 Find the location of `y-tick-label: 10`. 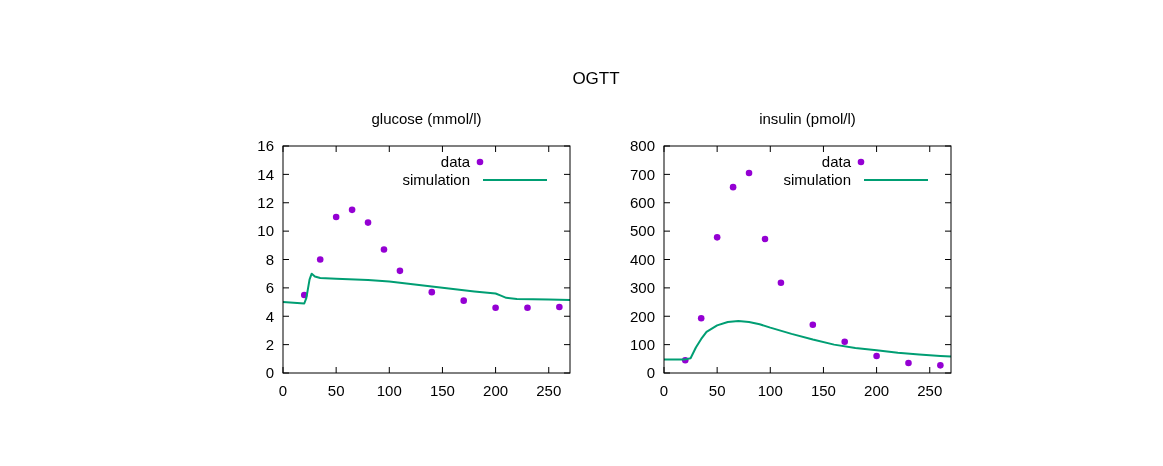

y-tick-label: 10 is located at coordinates (265, 231).